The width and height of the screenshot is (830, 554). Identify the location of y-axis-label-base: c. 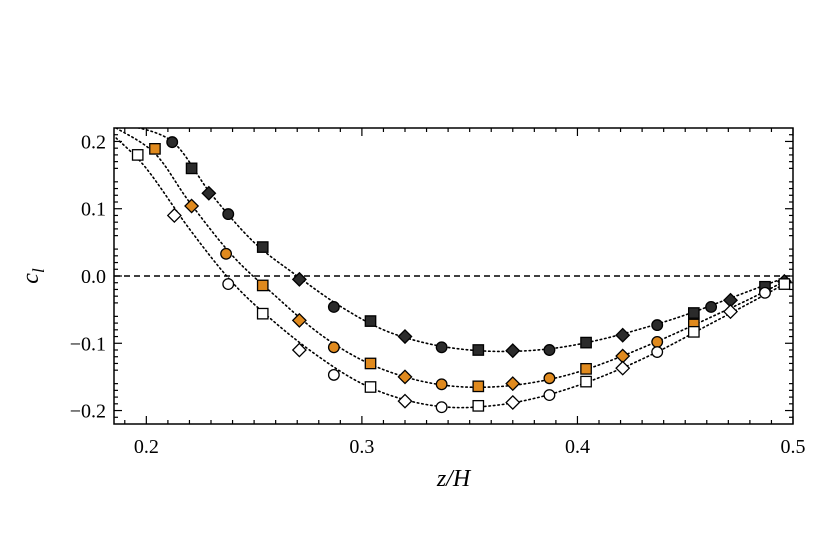
(31, 278).